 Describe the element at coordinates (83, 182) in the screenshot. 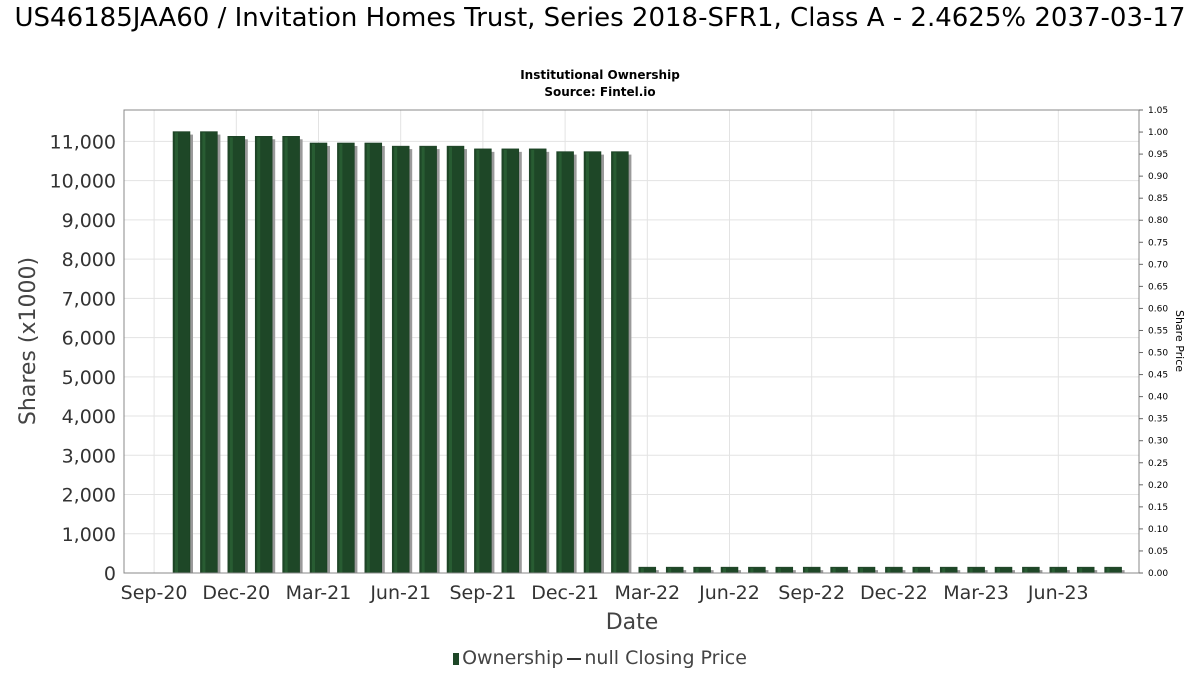

I see `y-tick-label: 10,000` at that location.